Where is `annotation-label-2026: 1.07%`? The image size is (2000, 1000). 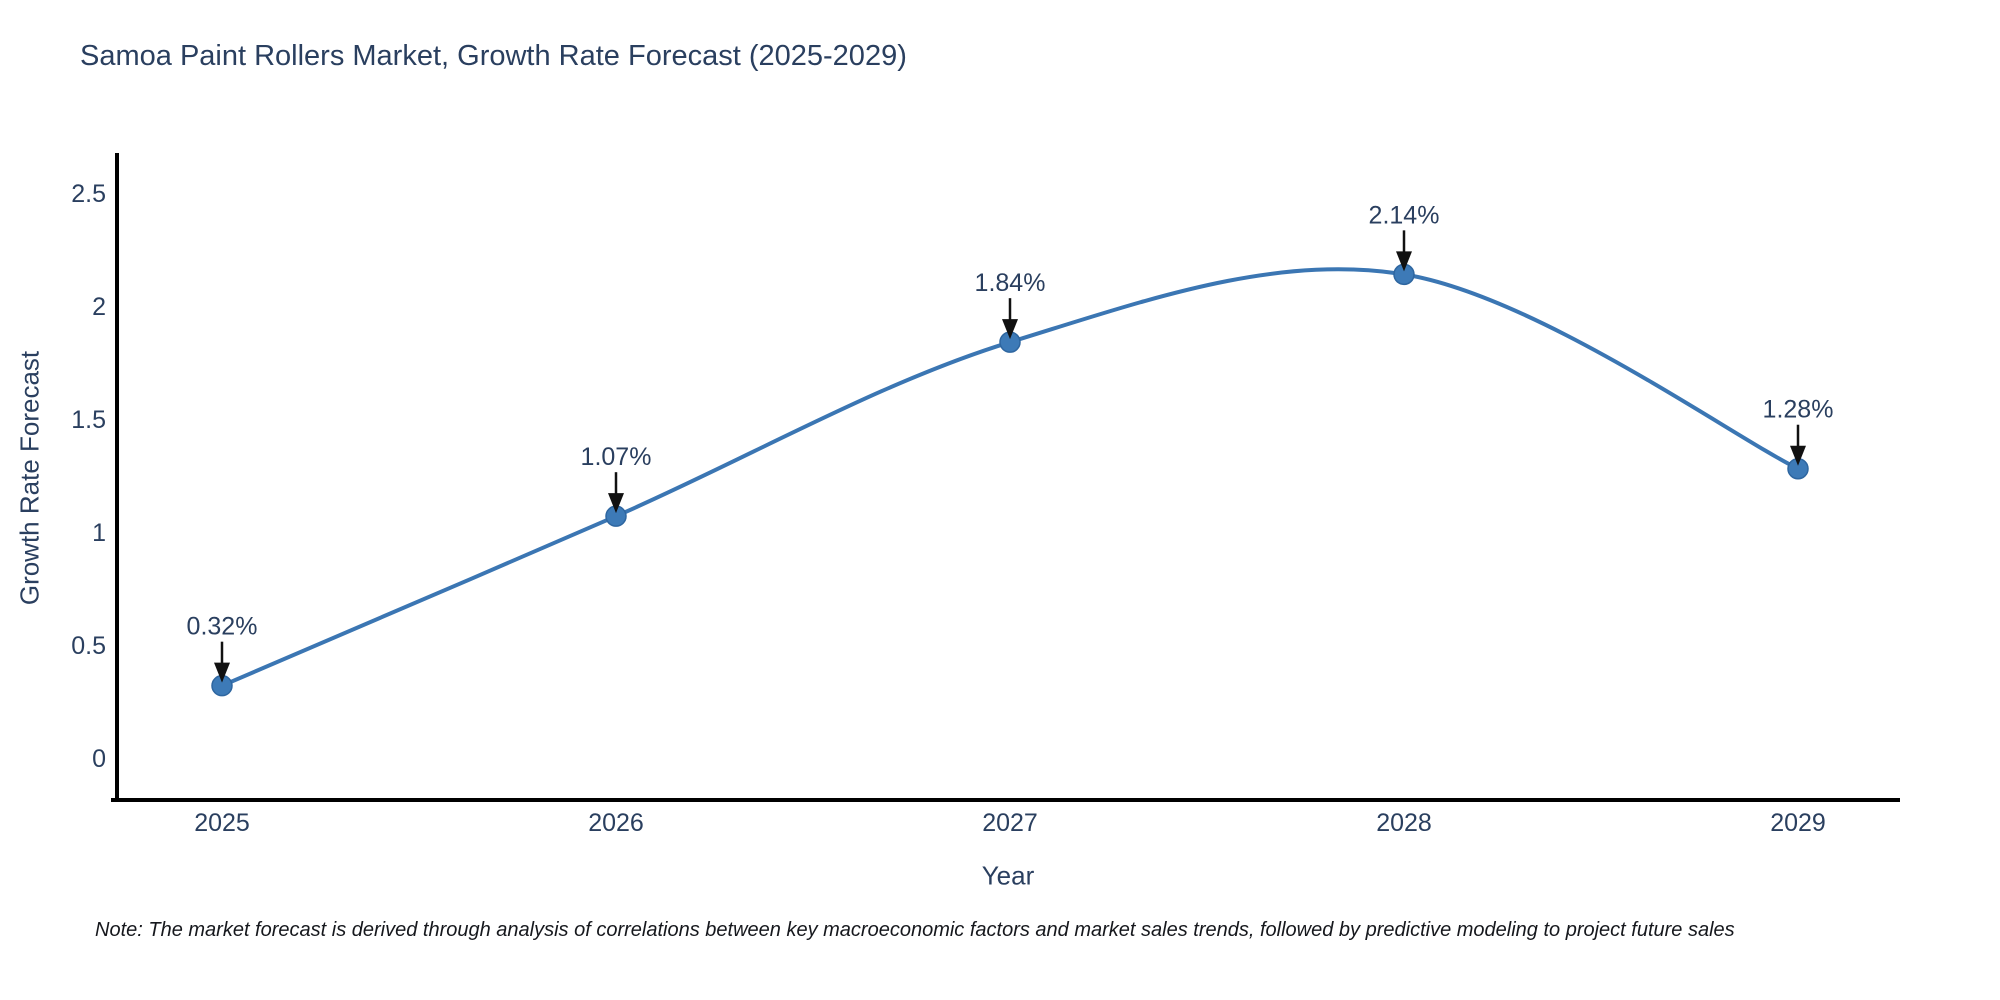
annotation-label-2026: 1.07% is located at coordinates (616, 457).